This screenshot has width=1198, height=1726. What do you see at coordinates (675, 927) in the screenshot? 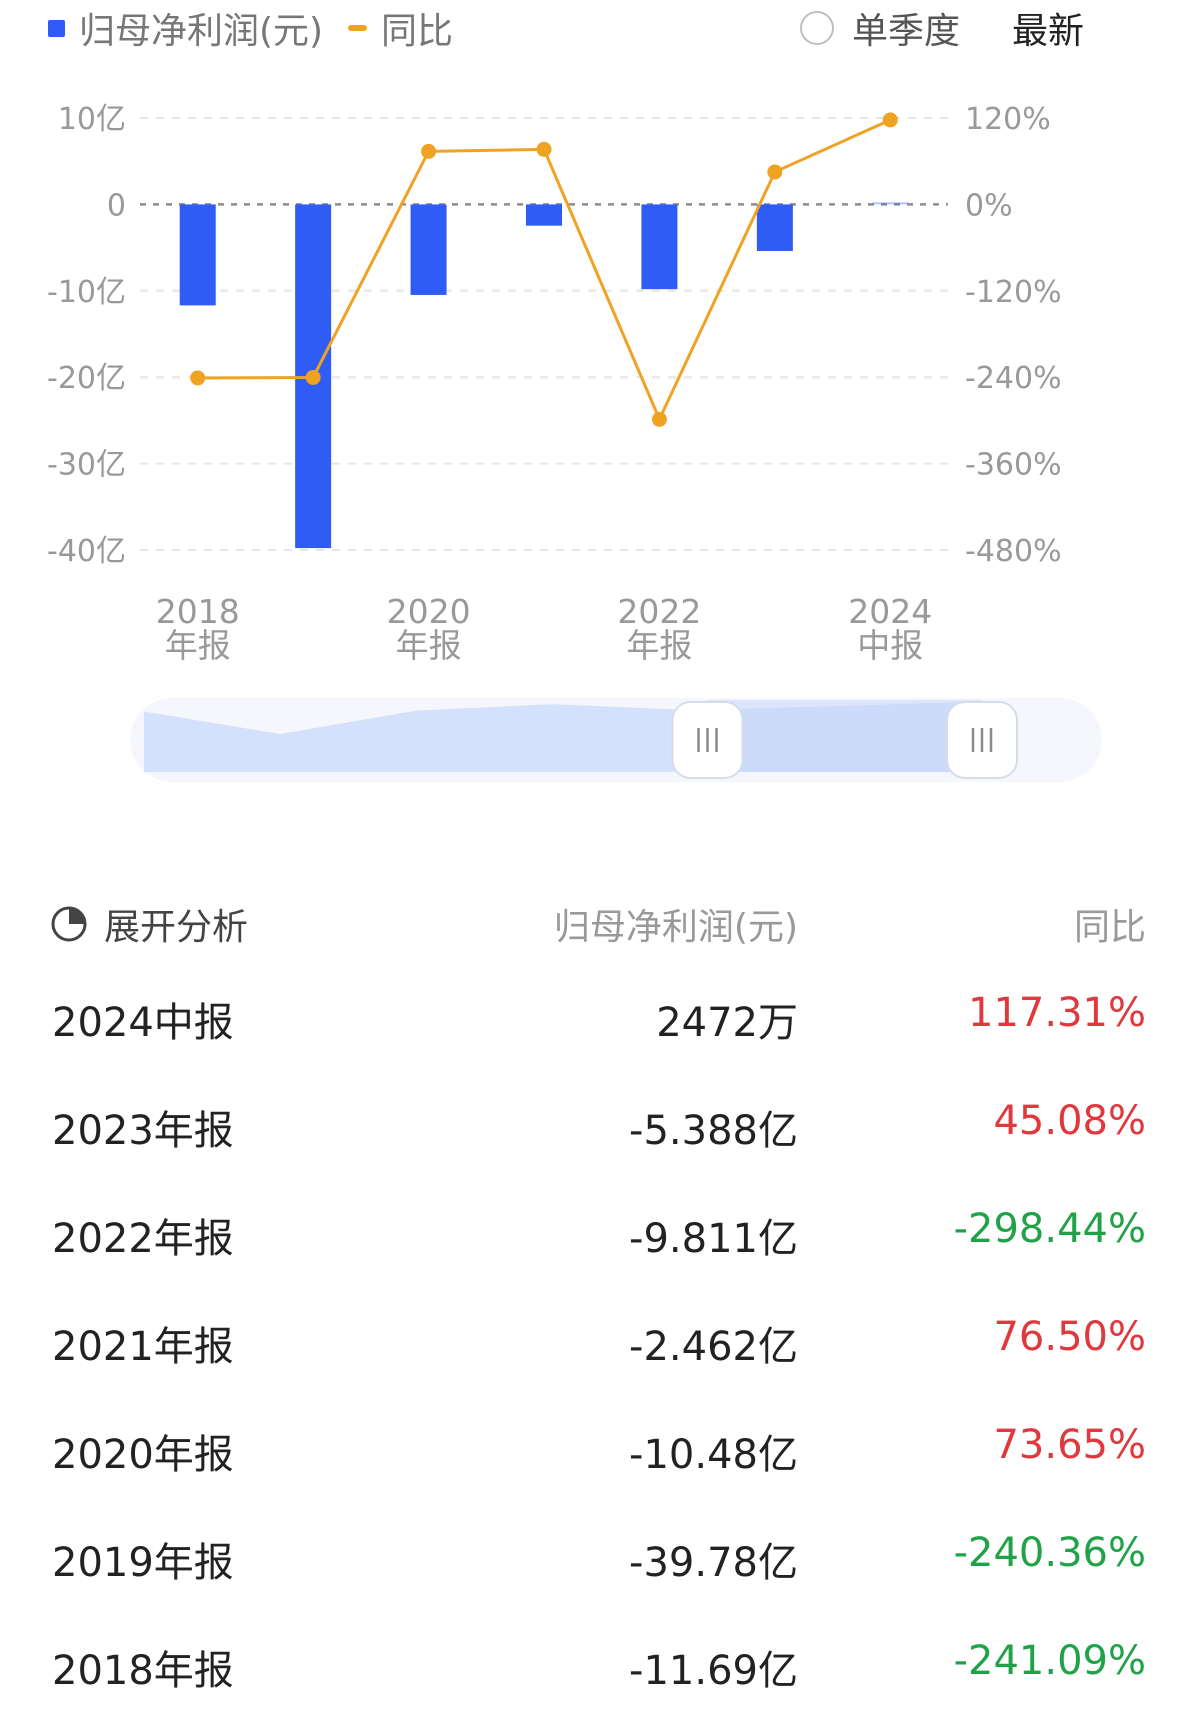
I see `col-header-net-profit: 归母净利润(元)` at bounding box center [675, 927].